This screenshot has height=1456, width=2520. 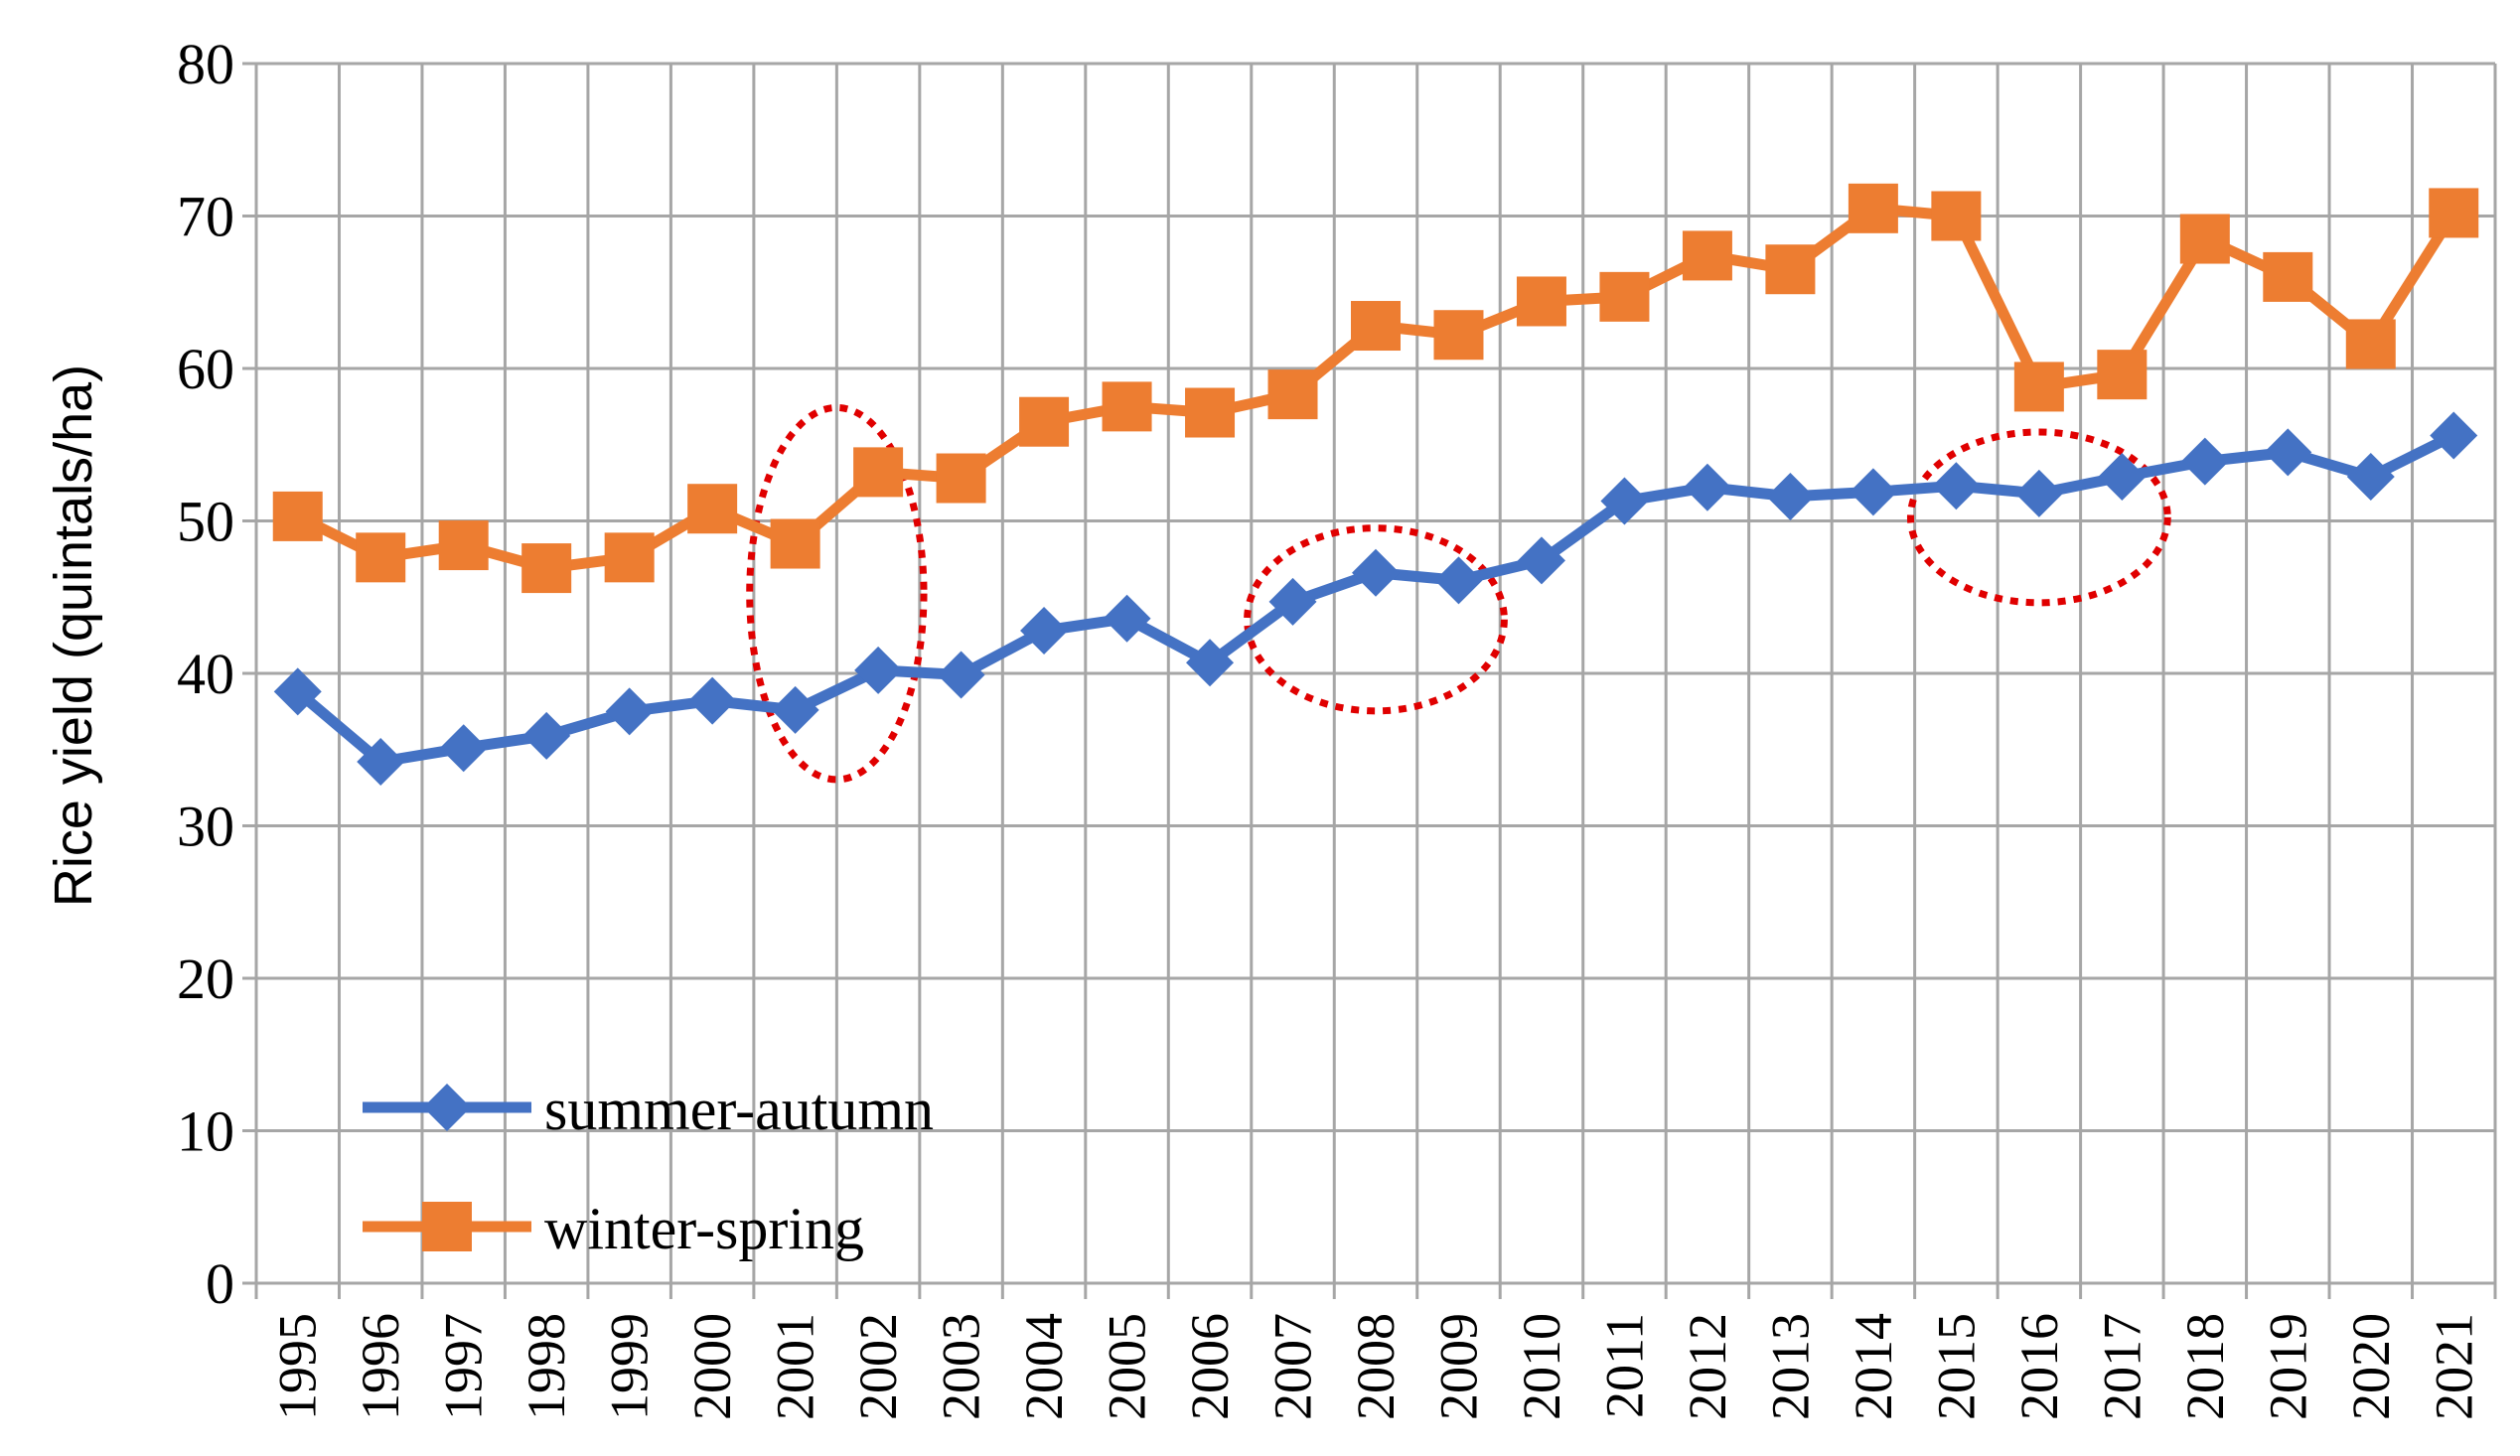 I want to click on x-tick-label: 2003, so click(x=961, y=1367).